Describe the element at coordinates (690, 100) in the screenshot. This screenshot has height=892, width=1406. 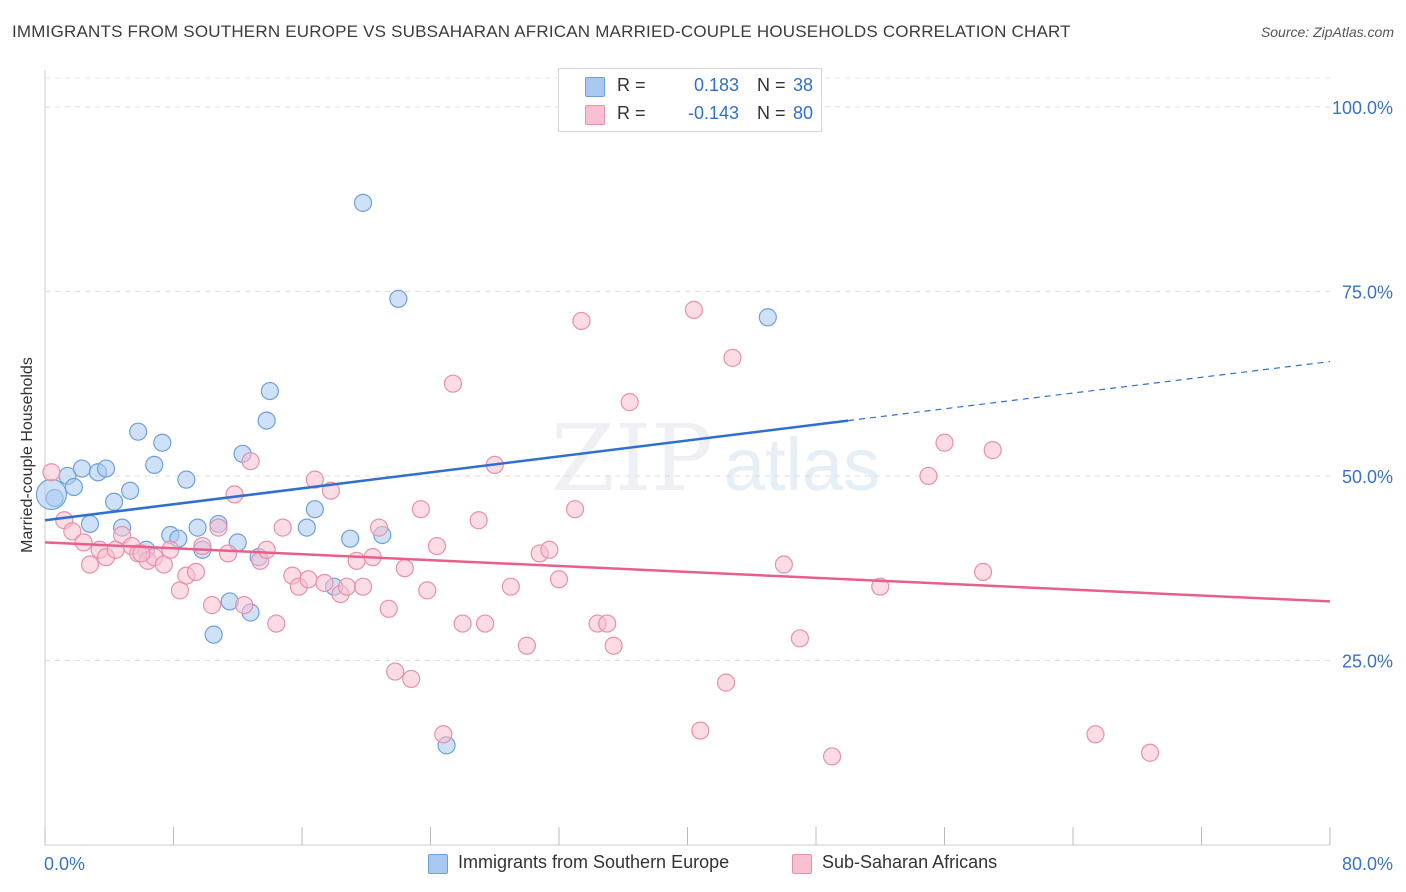
I see `correlation-stats-box: R = 0.183 N = 38 R = -0.143 N = 80` at that location.